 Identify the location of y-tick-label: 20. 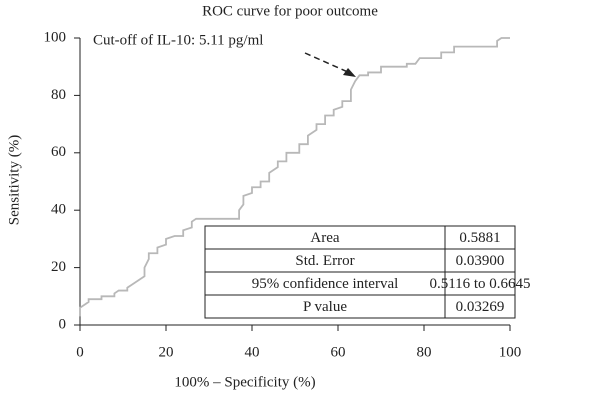
(58, 267).